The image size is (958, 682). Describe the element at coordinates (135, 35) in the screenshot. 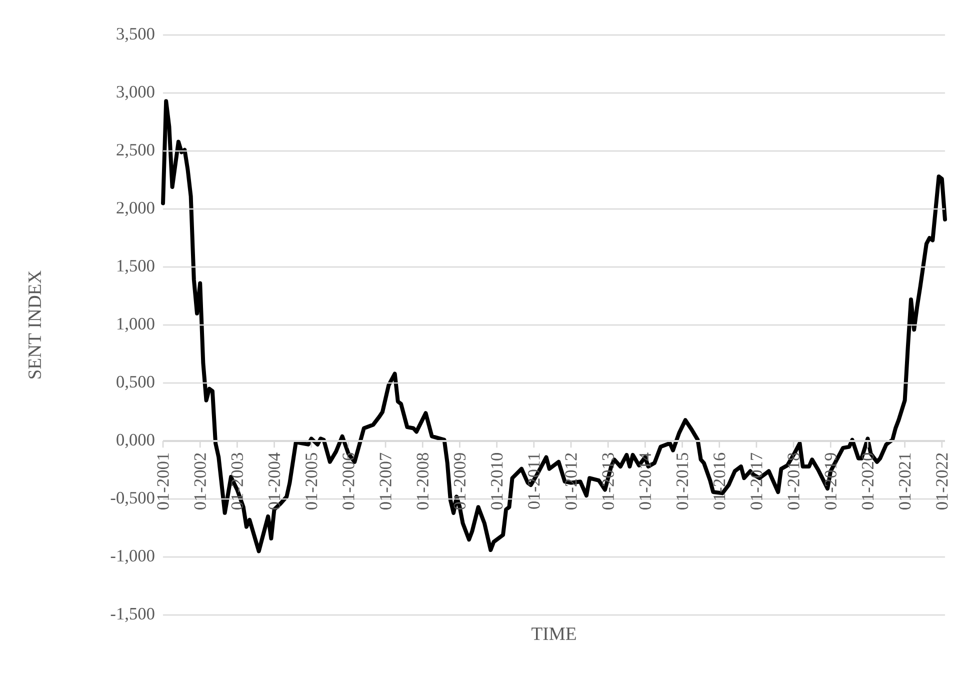

I see `y-tick-label: 3,500` at that location.